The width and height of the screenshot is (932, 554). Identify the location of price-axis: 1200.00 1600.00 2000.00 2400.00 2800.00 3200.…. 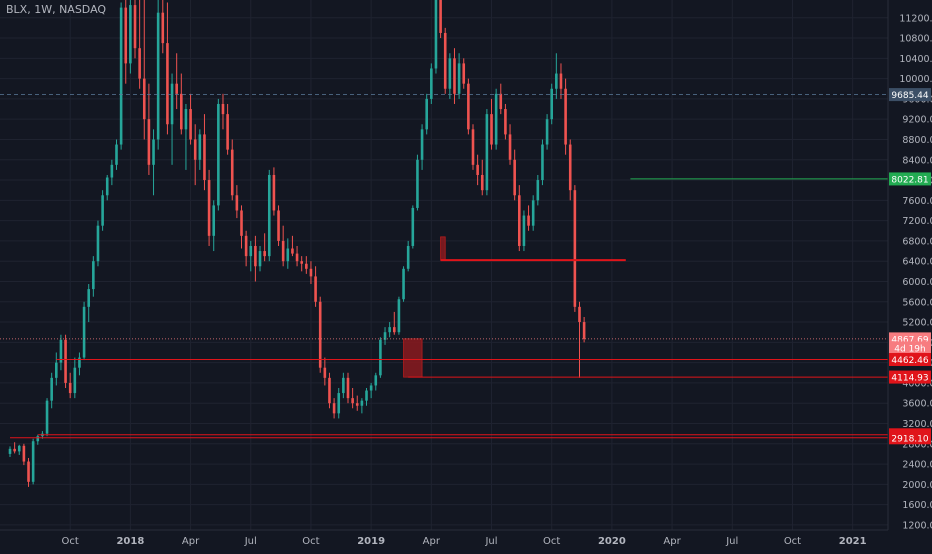
(909, 275).